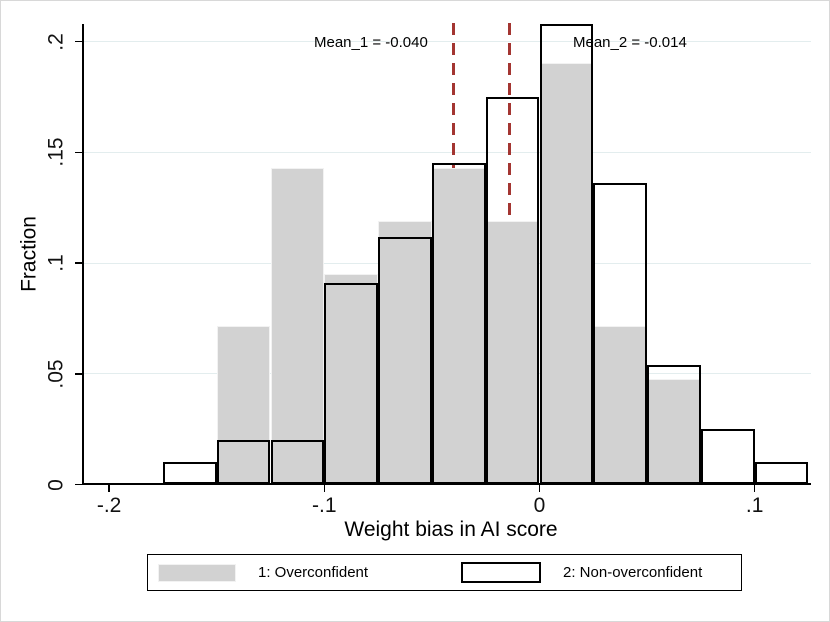 This screenshot has height=622, width=830. Describe the element at coordinates (446, 484) in the screenshot. I see `x-axis-line` at that location.